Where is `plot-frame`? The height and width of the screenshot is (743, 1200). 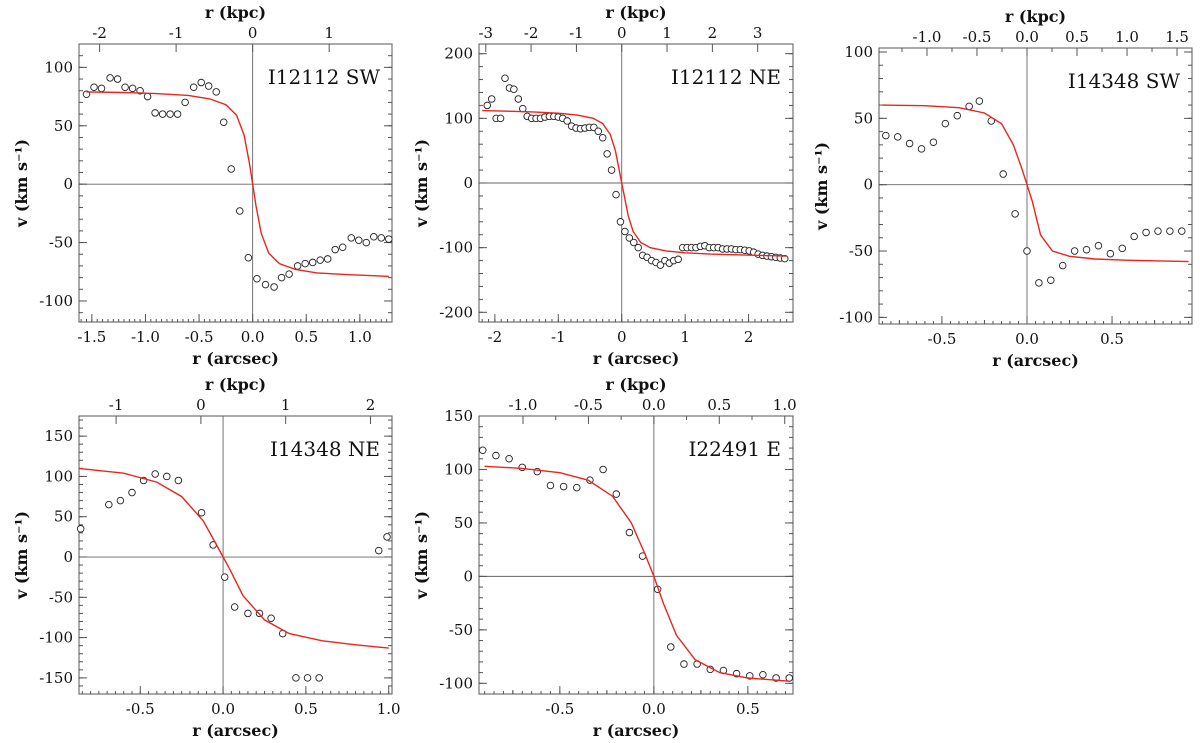
plot-frame is located at coordinates (235, 183).